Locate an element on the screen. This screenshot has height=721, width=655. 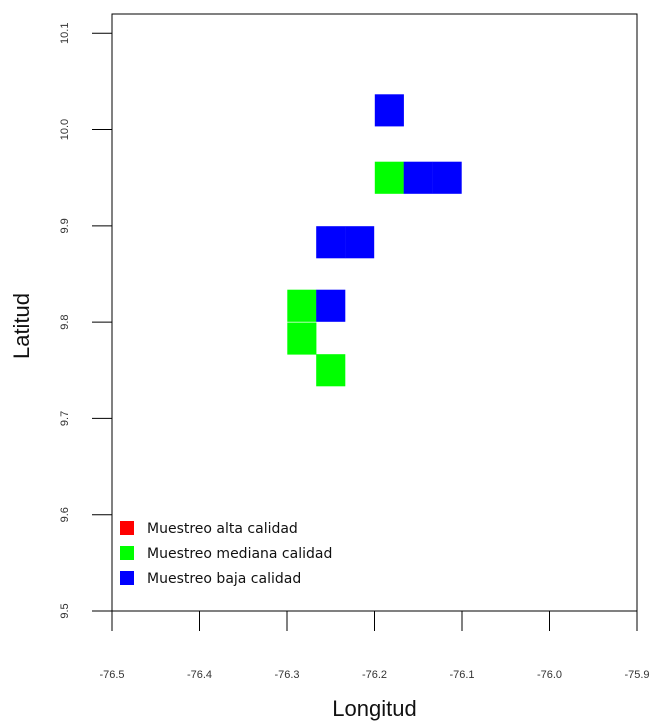
y-axis-title: Latitud is located at coordinates (21, 326).